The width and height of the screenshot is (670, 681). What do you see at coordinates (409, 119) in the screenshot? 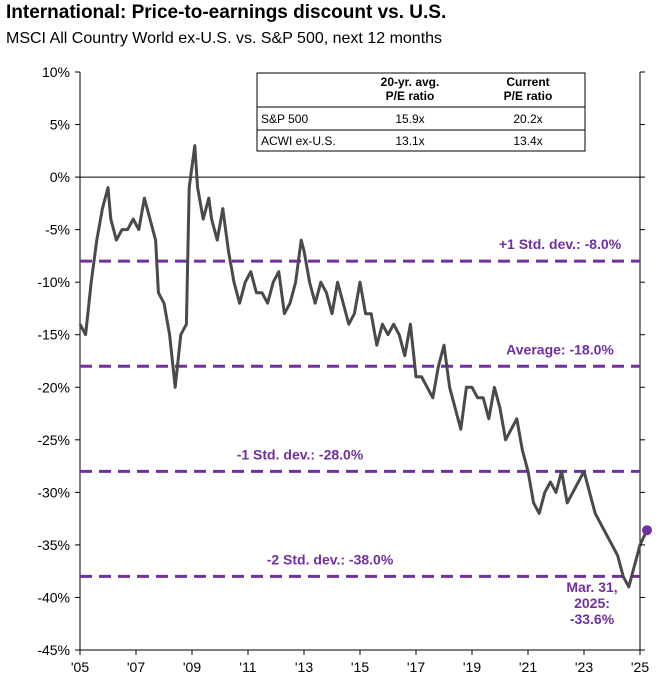
I see `table-cell-avg: 15.9x` at bounding box center [409, 119].